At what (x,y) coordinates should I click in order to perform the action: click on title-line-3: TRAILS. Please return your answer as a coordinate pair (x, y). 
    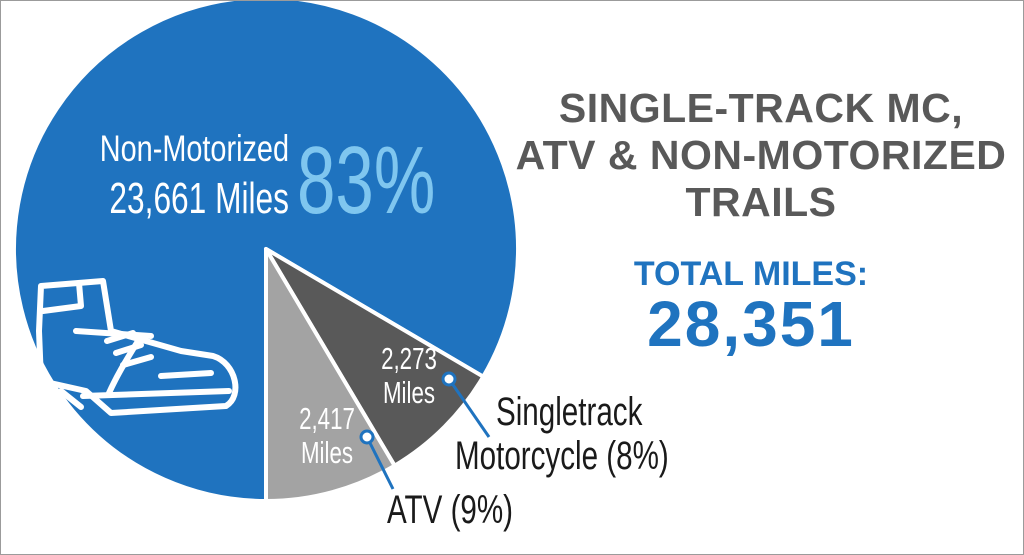
    Looking at the image, I should click on (761, 202).